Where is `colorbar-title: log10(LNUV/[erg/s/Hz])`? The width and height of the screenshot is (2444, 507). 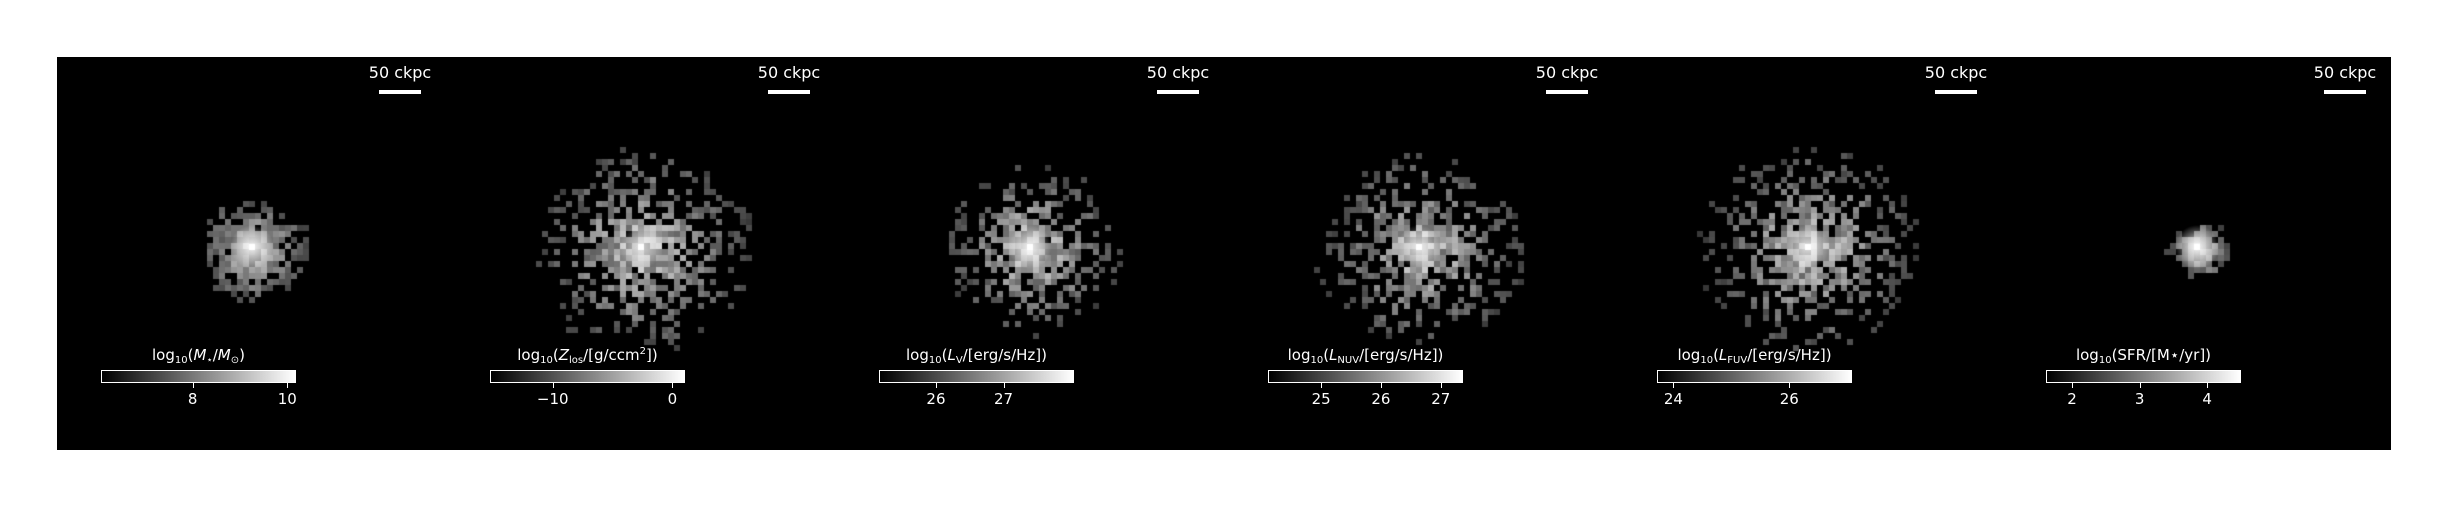 colorbar-title: log10(LNUV/[erg/s/Hz]) is located at coordinates (1365, 356).